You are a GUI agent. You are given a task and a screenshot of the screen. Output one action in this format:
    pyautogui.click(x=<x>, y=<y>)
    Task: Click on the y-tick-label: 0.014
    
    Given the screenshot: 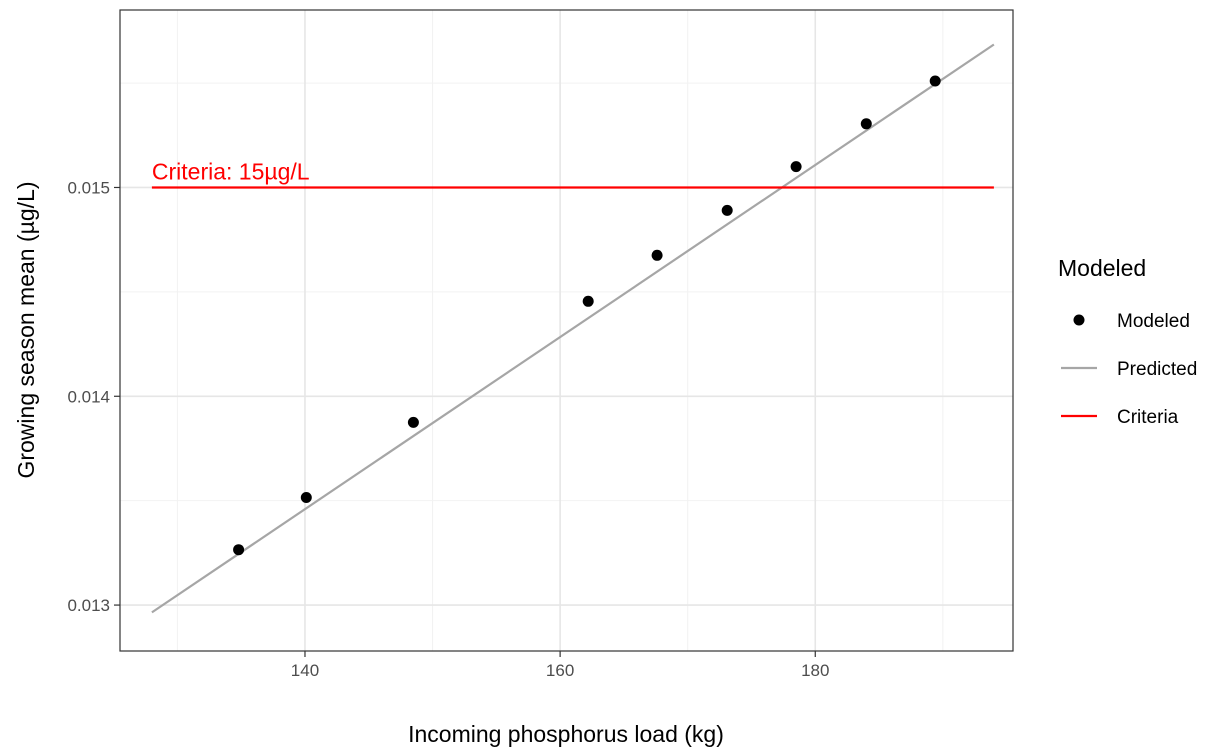 What is the action you would take?
    pyautogui.click(x=88, y=396)
    